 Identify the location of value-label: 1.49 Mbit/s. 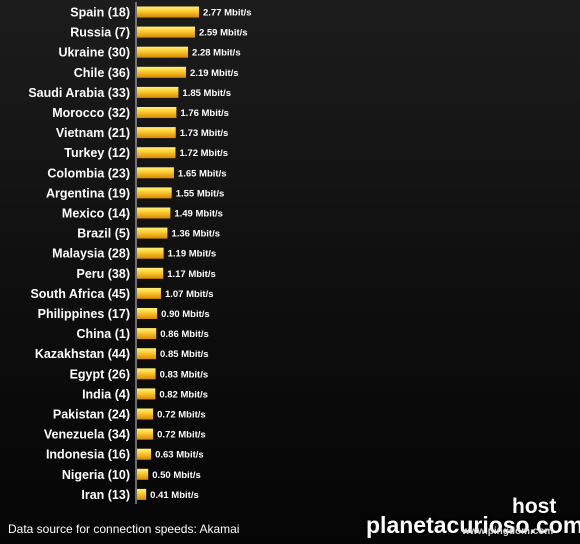
(198, 214).